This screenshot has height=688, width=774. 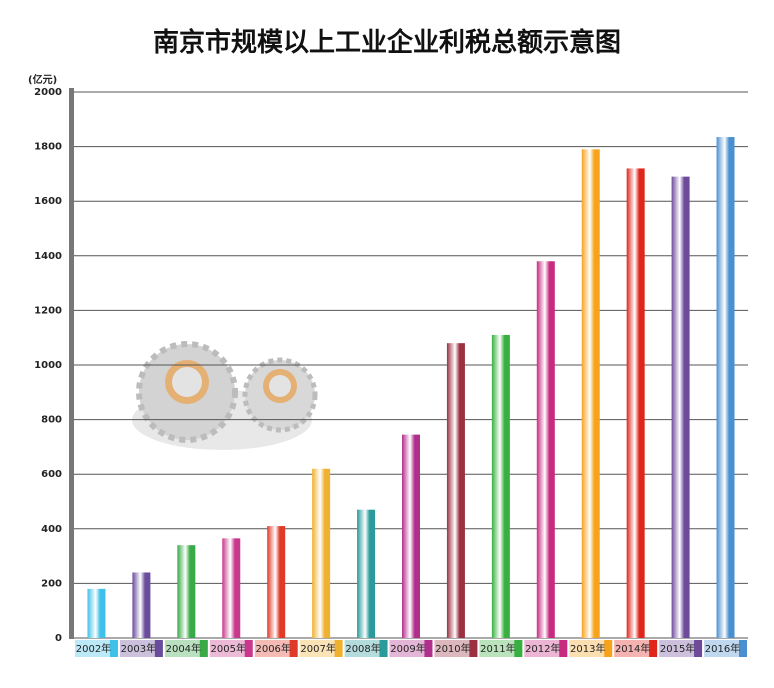 I want to click on x-tick-label: 2004年, so click(x=183, y=648).